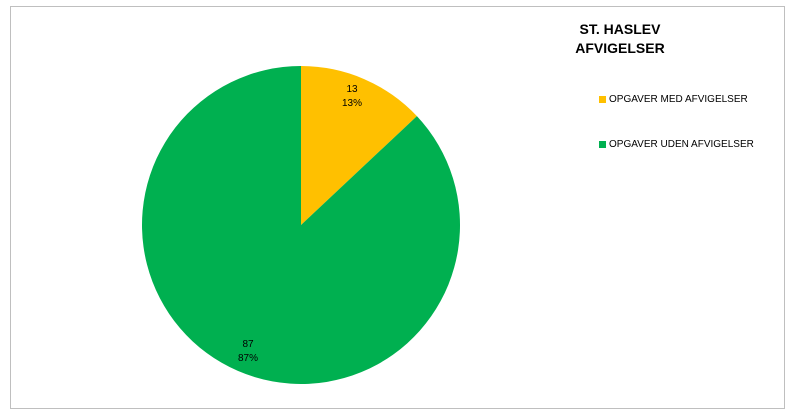  I want to click on chart-title: ST. HASLEV AFVIGELSER, so click(620, 39).